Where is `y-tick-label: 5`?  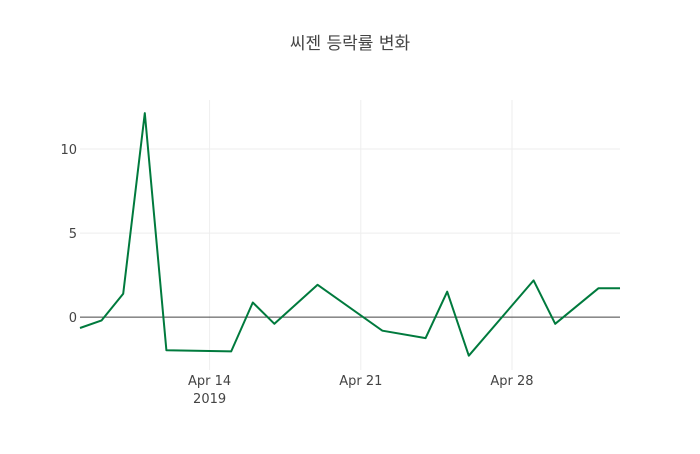
y-tick-label: 5 is located at coordinates (73, 234).